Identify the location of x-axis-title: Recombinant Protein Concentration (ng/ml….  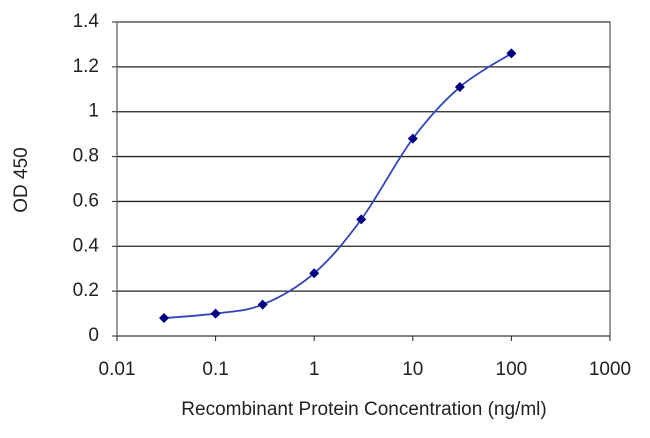
(363, 409).